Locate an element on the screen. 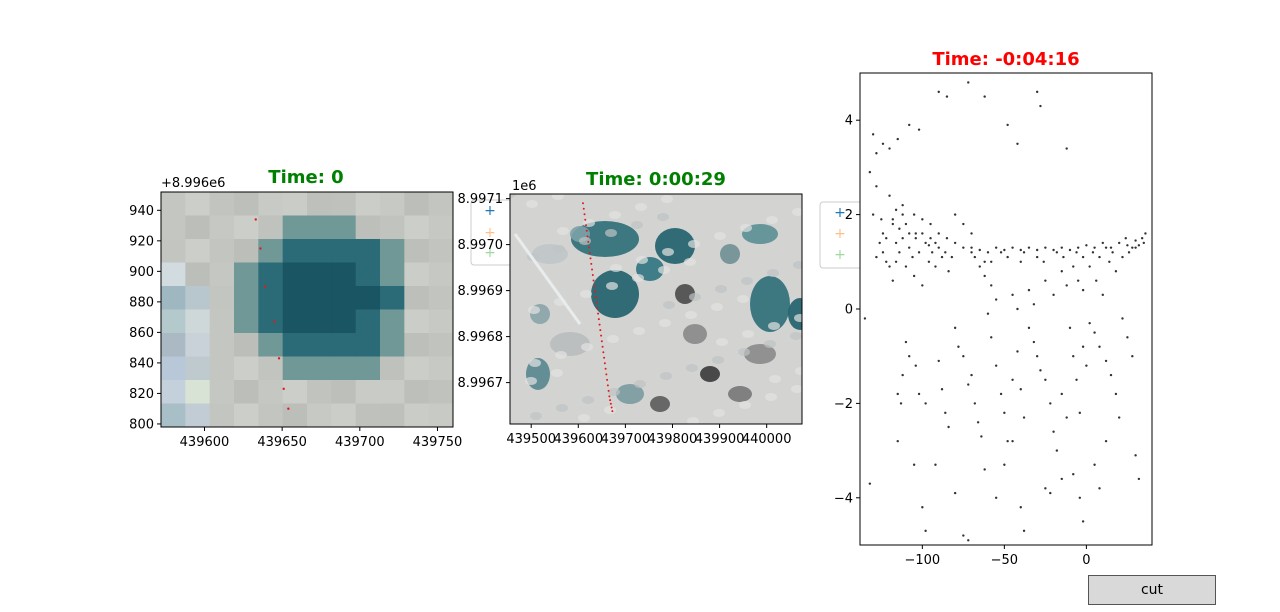  legend-marker-blue: + is located at coordinates (490, 211).